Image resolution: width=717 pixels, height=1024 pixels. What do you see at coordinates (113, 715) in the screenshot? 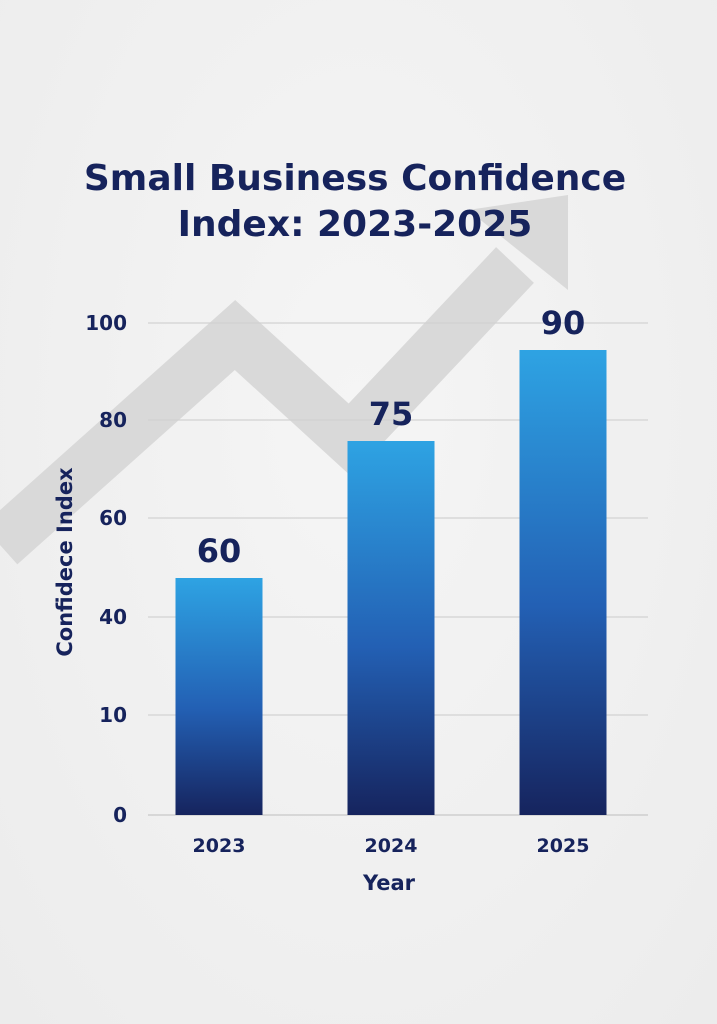
I see `y-tick-label: 10` at bounding box center [113, 715].